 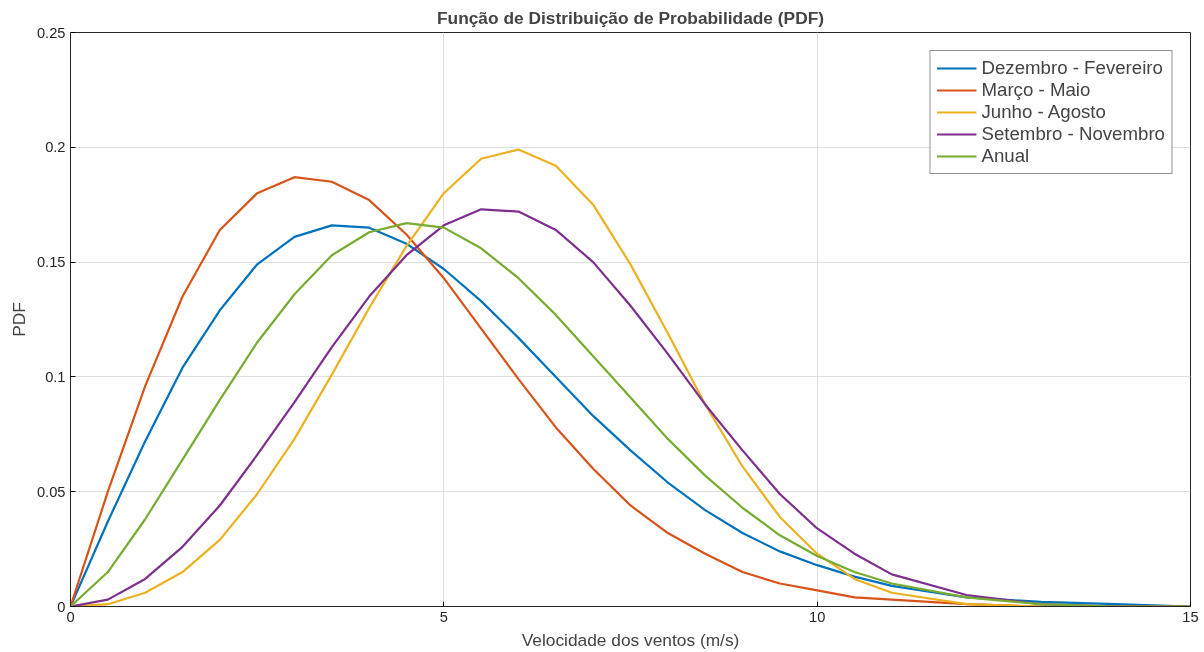 What do you see at coordinates (630, 639) in the screenshot?
I see `x-axis-title: Velocidade dos ventos (m/s)` at bounding box center [630, 639].